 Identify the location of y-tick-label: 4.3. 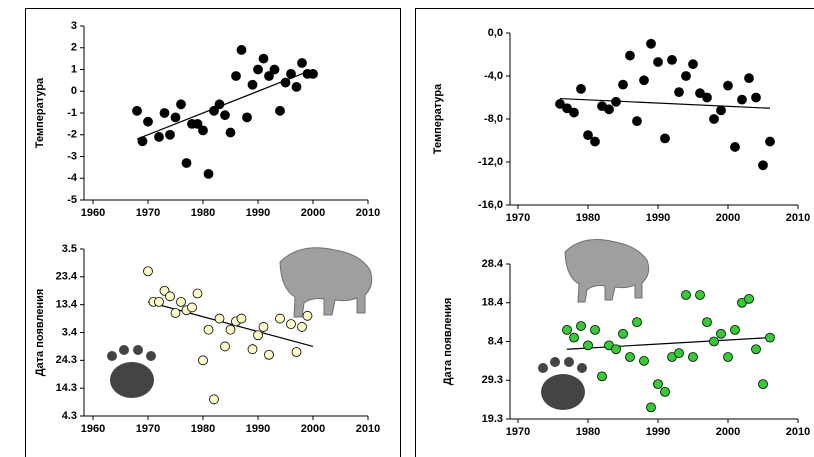
(69, 416).